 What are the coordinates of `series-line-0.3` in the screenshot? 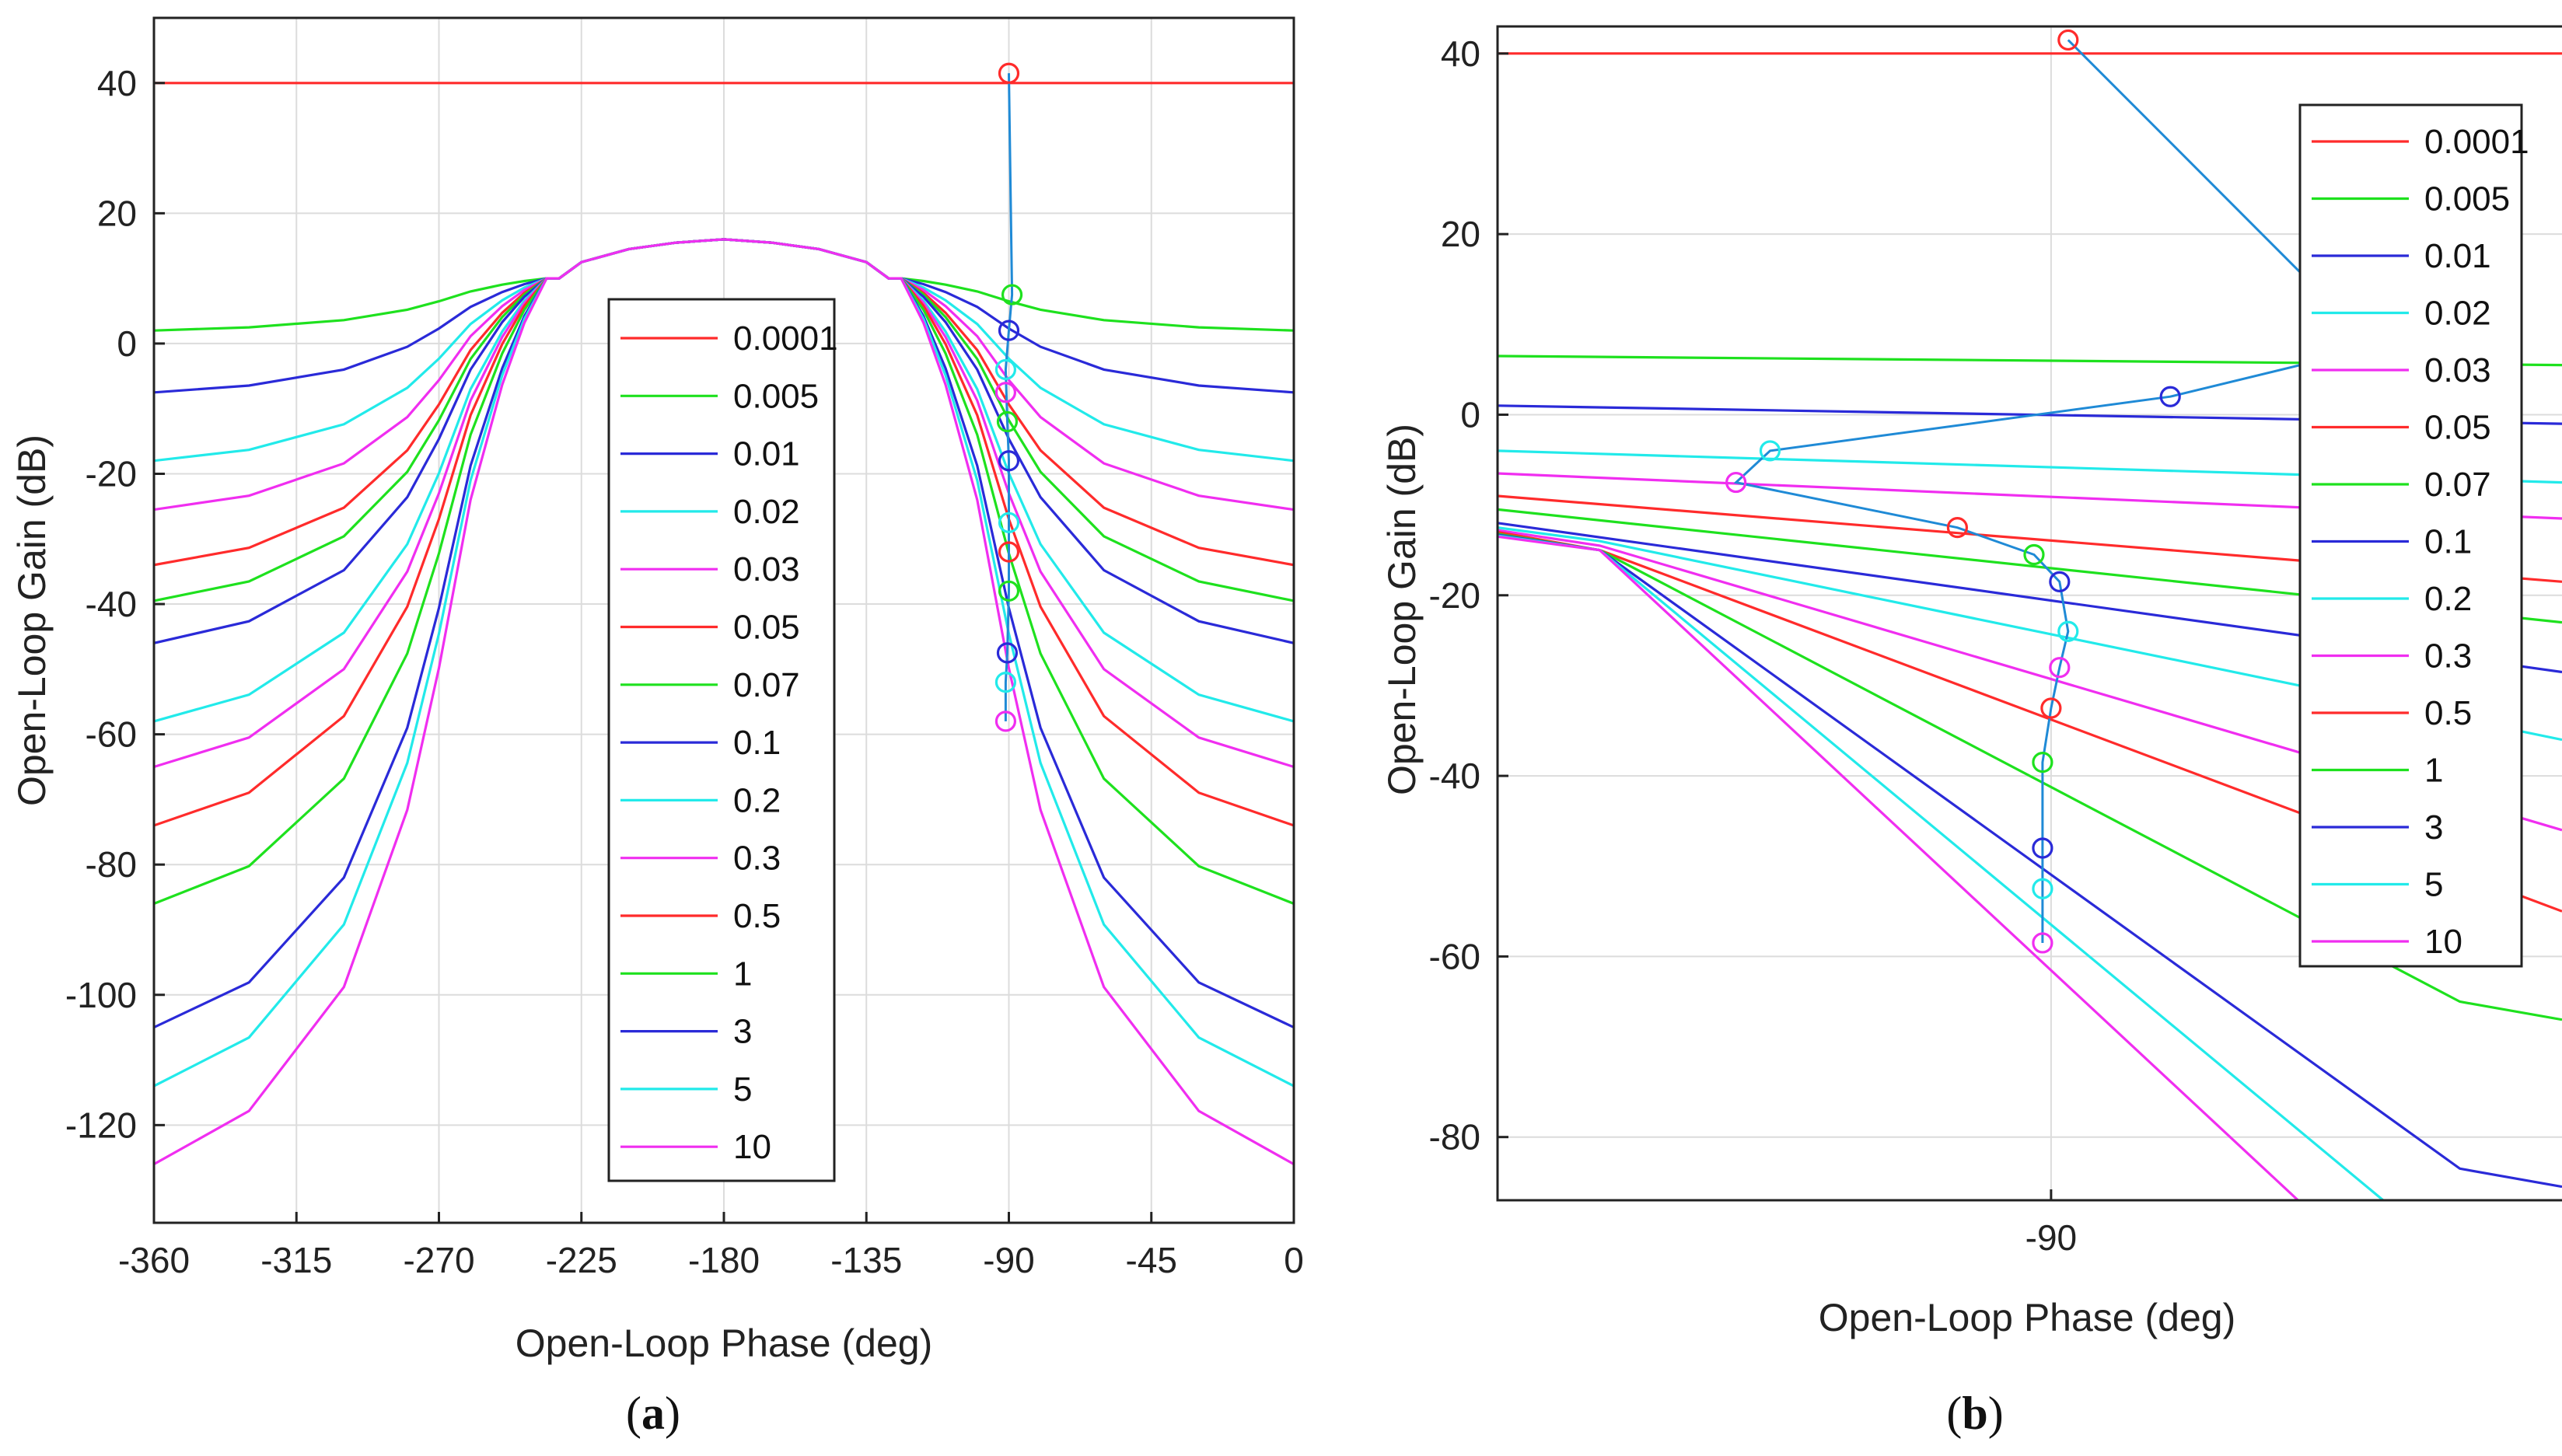 It's located at (2030, 680).